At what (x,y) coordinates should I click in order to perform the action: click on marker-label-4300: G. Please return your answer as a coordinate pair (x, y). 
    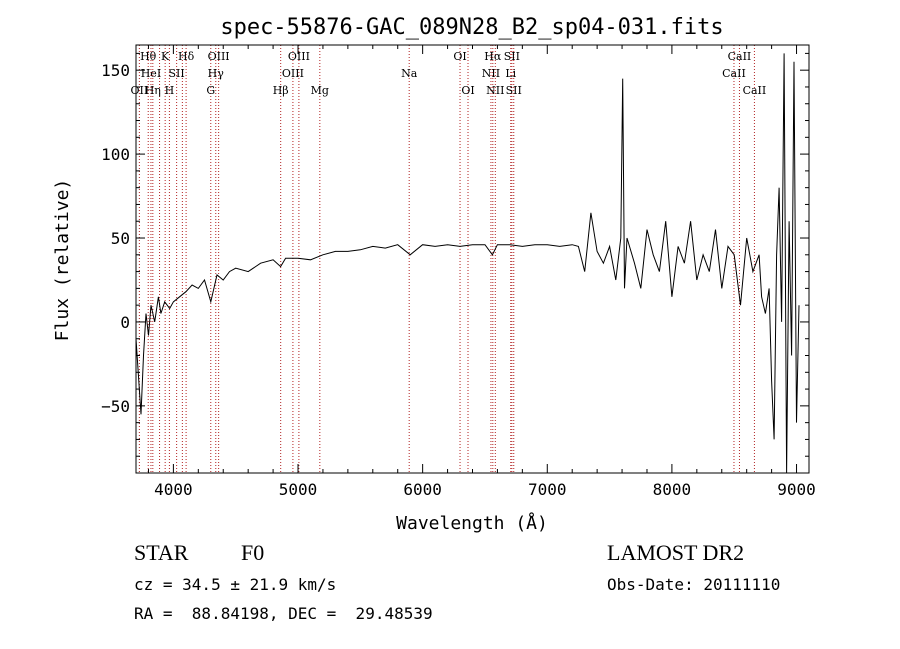
    Looking at the image, I should click on (210, 90).